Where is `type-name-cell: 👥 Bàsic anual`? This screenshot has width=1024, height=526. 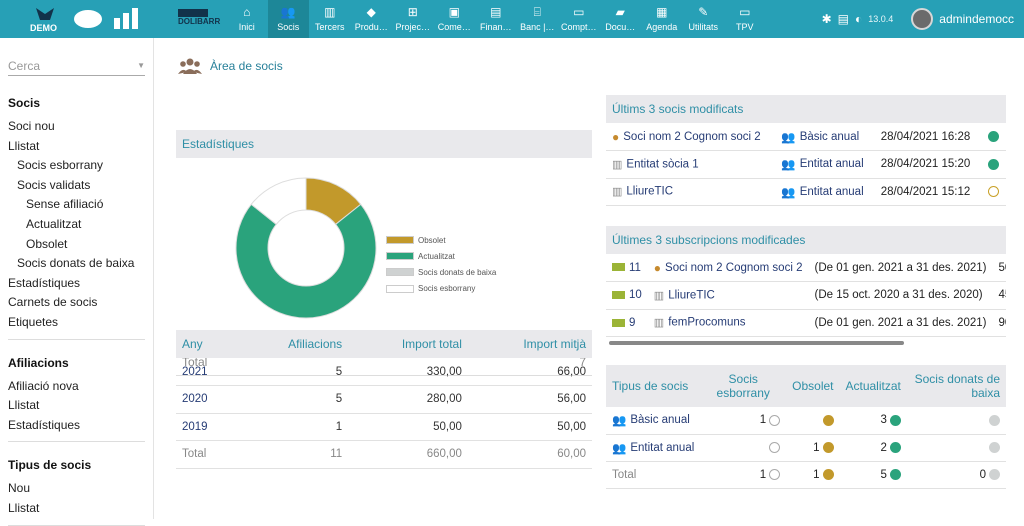 type-name-cell: 👥 Bàsic anual is located at coordinates (653, 421).